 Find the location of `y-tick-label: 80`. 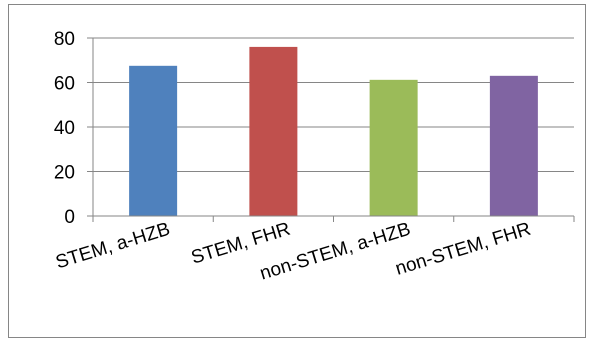

y-tick-label: 80 is located at coordinates (64, 39).